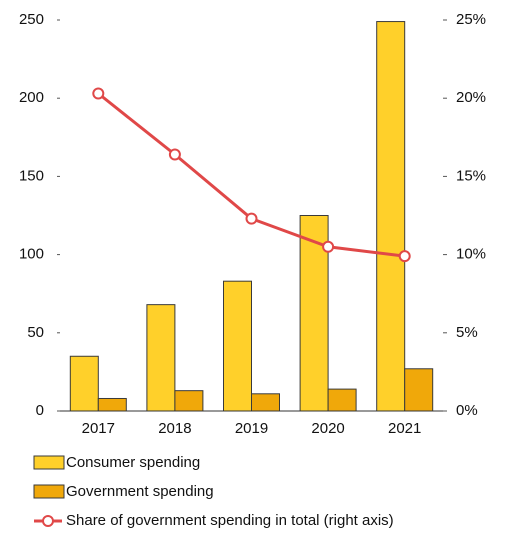 The image size is (510, 543). What do you see at coordinates (467, 332) in the screenshot?
I see `y2-tick-label: 5%` at bounding box center [467, 332].